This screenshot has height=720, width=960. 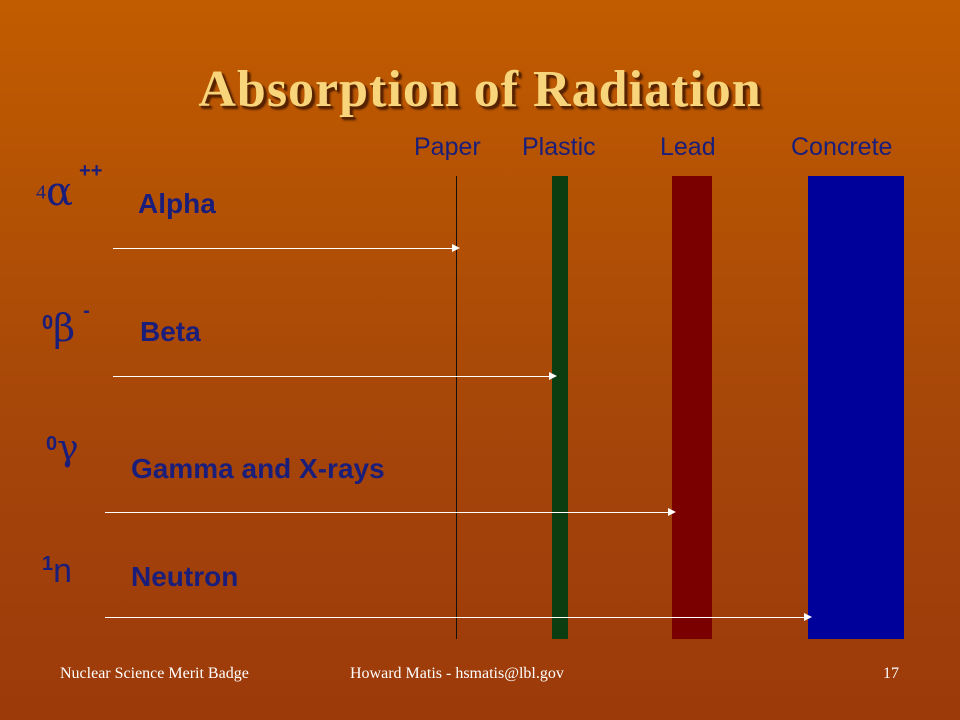 I want to click on gamma-symbol: 0γ, so click(x=62, y=448).